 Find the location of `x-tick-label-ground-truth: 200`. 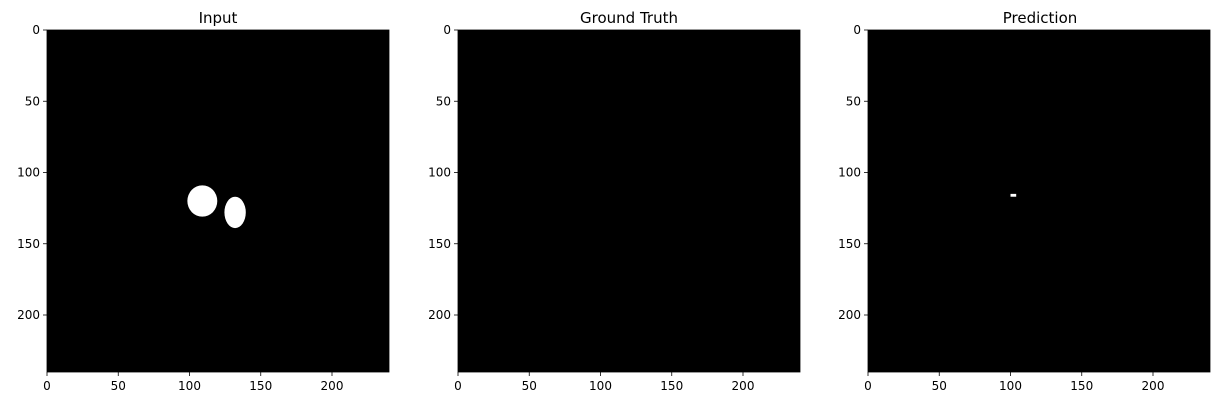

x-tick-label-ground-truth: 200 is located at coordinates (743, 386).